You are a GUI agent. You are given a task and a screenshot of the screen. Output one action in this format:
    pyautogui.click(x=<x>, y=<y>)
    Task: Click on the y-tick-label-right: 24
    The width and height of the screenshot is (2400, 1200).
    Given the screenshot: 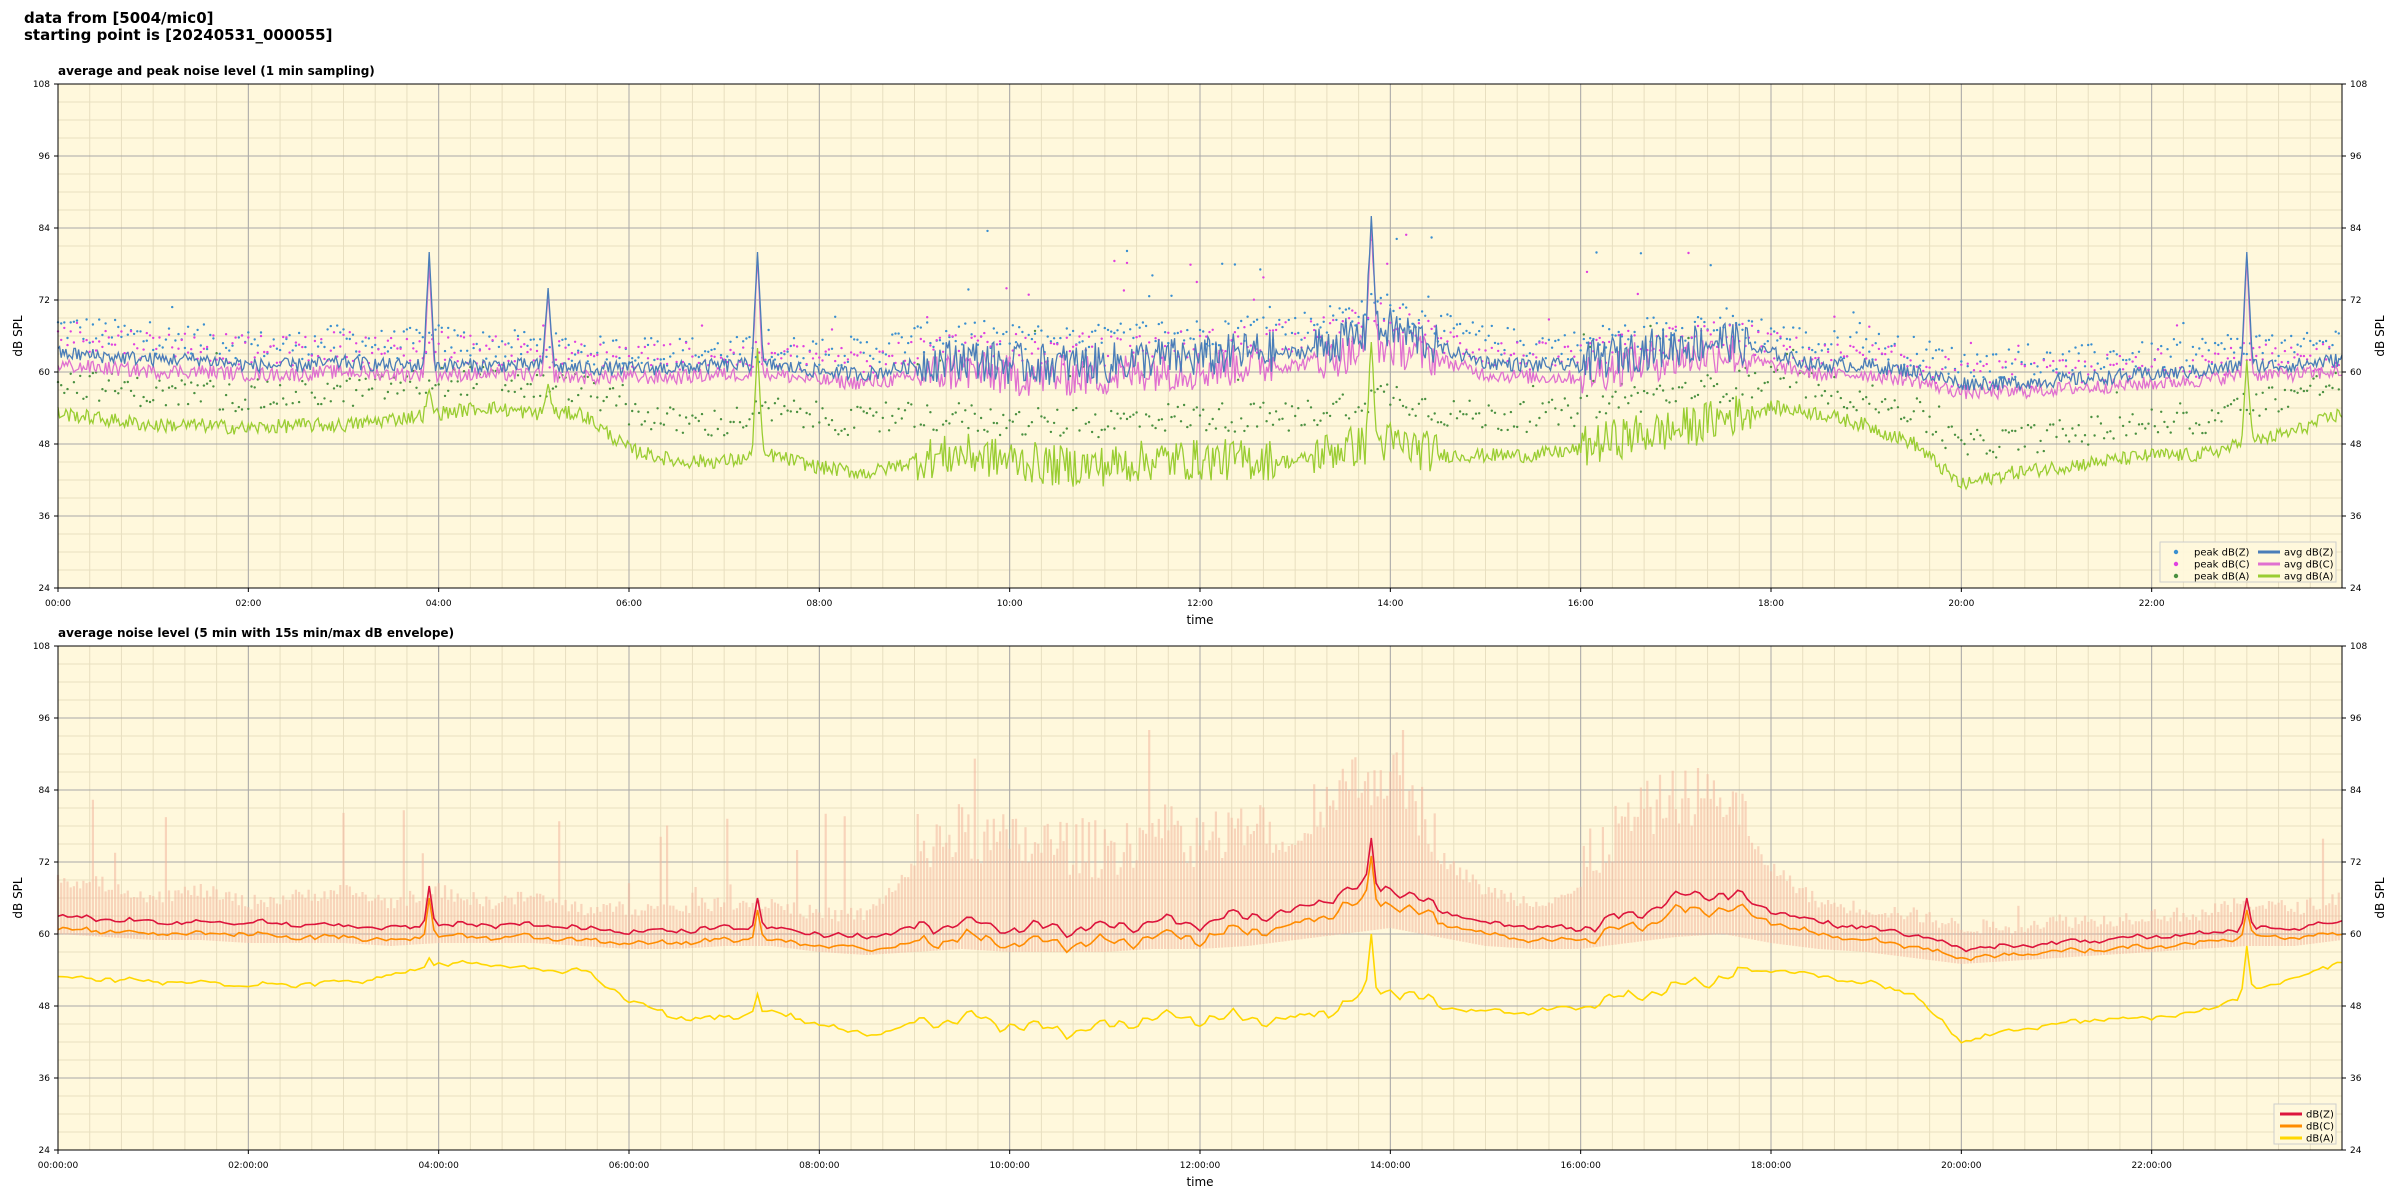 What is the action you would take?
    pyautogui.click(x=2356, y=1151)
    